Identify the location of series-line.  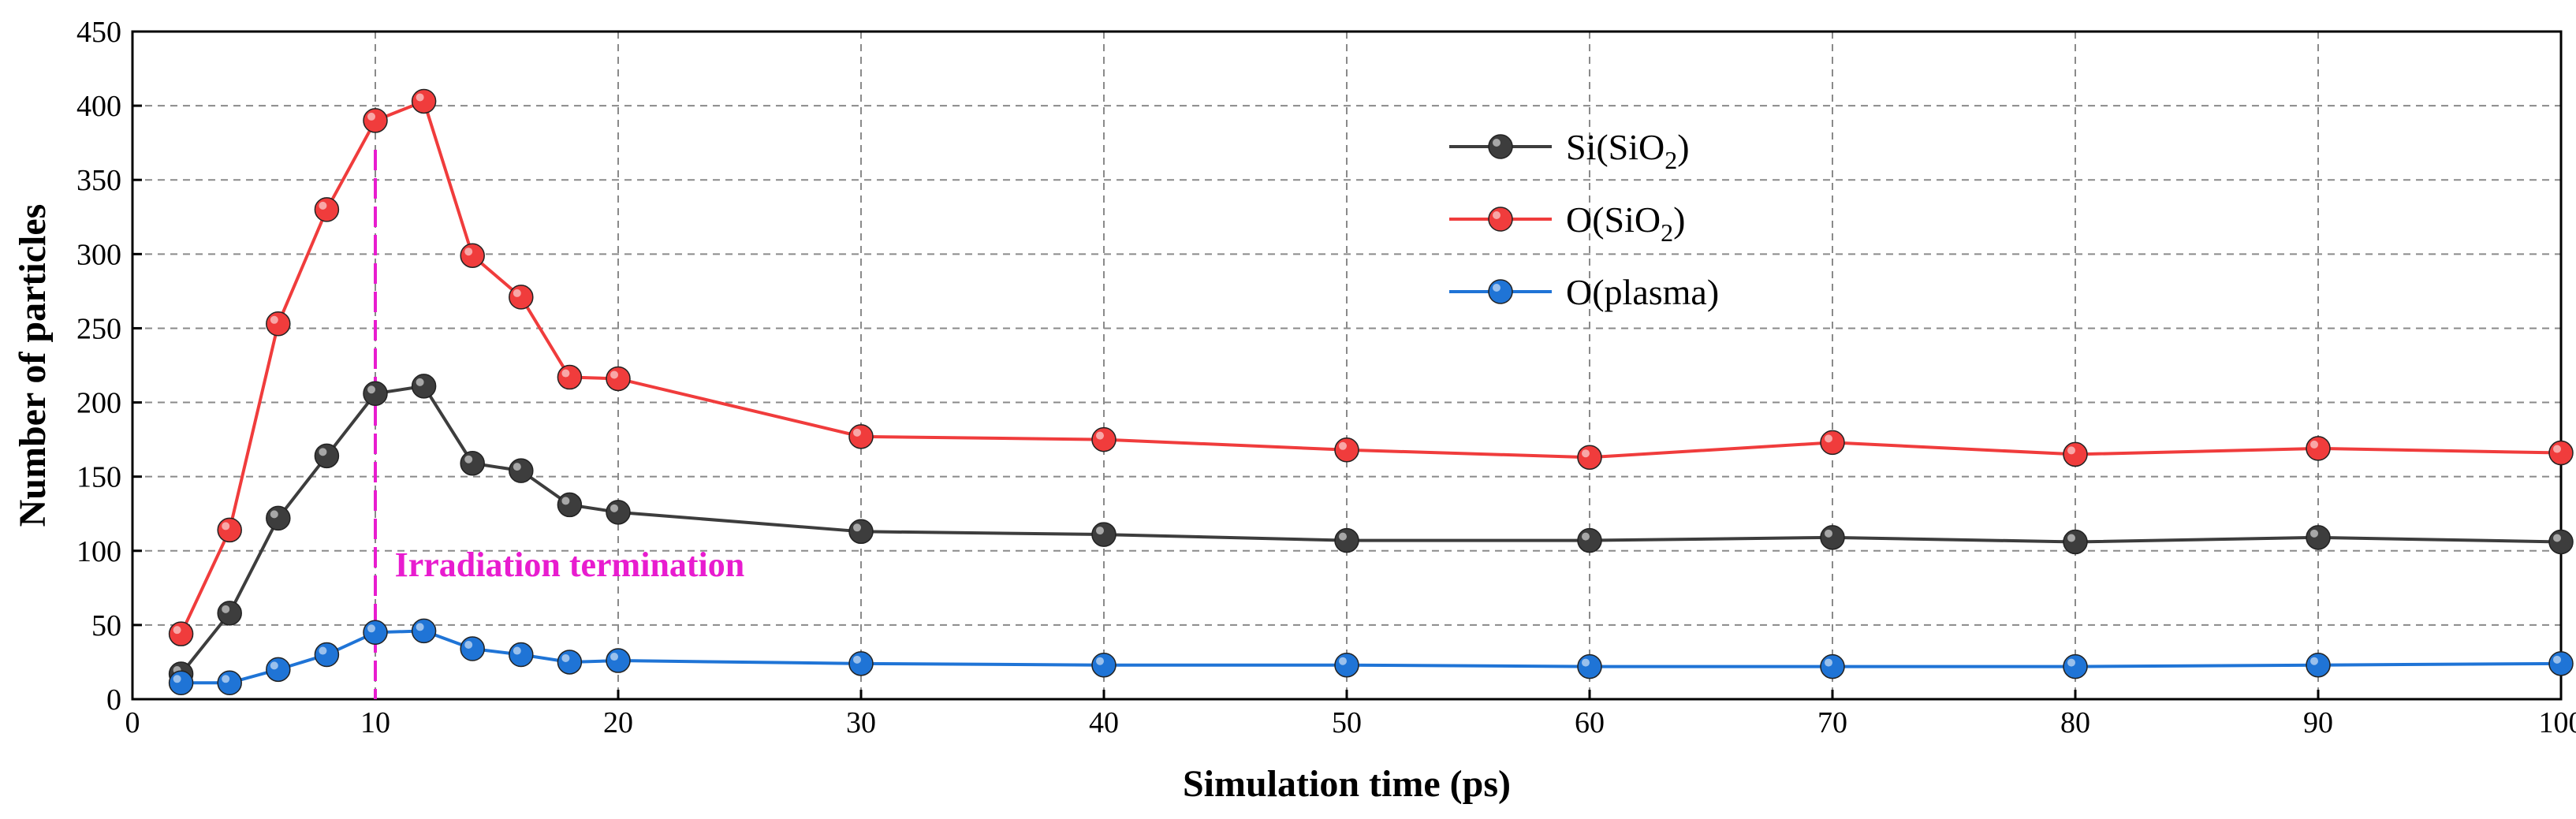
(1371, 657).